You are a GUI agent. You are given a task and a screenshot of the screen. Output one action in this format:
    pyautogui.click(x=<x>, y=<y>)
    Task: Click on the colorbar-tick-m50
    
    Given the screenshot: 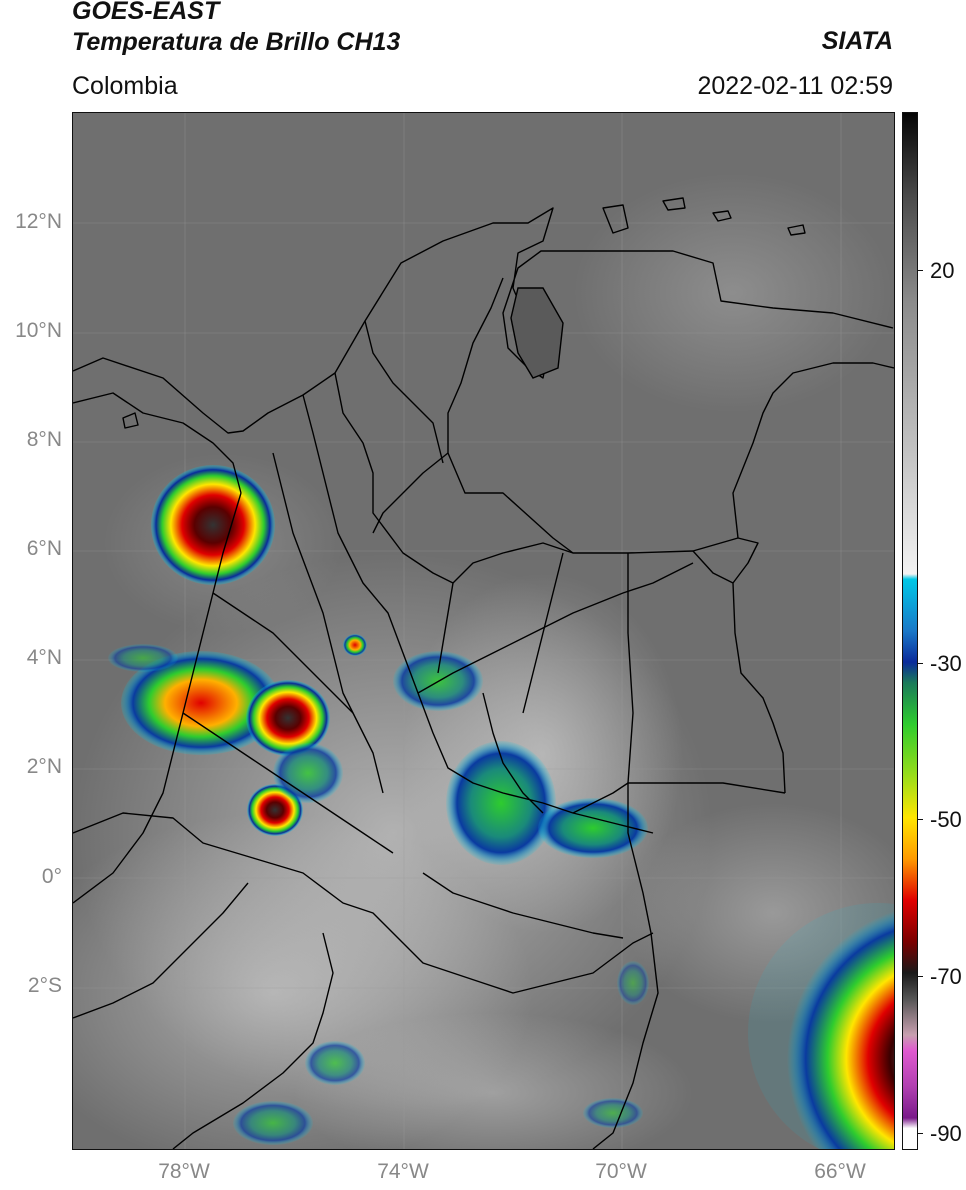 What is the action you would take?
    pyautogui.click(x=920, y=819)
    